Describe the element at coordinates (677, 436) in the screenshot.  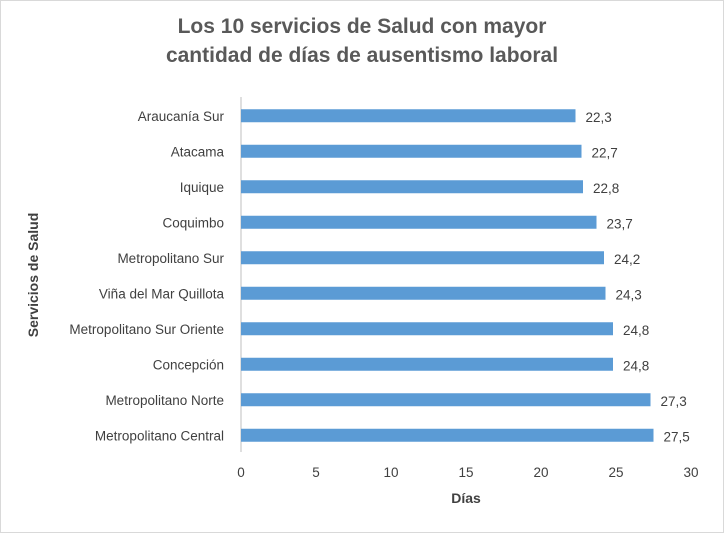
I see `data-label: 27,5` at that location.